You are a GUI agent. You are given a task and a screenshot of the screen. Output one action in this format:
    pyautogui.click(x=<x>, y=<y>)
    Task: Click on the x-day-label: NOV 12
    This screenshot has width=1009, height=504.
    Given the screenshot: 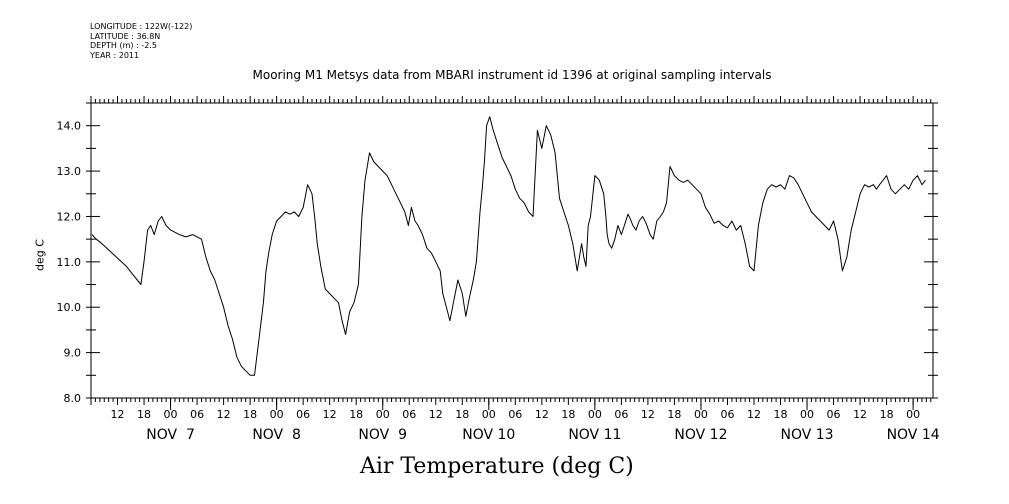 What is the action you would take?
    pyautogui.click(x=700, y=435)
    